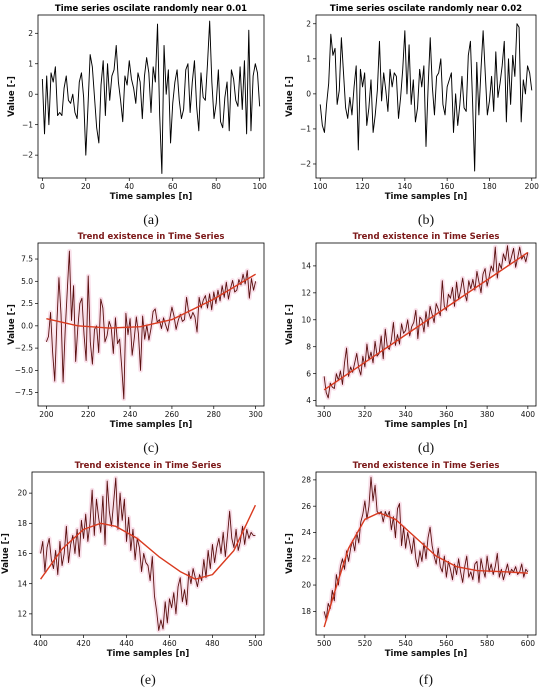  Describe the element at coordinates (306, 532) in the screenshot. I see `y-tick-label: 24` at that location.